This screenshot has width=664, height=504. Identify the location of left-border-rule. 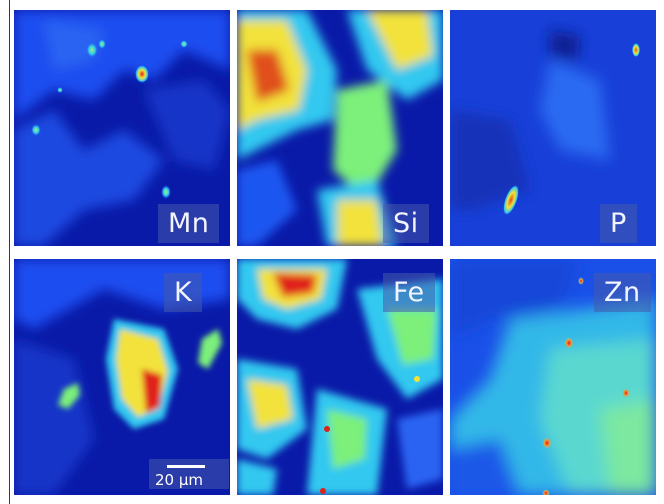
(9, 252).